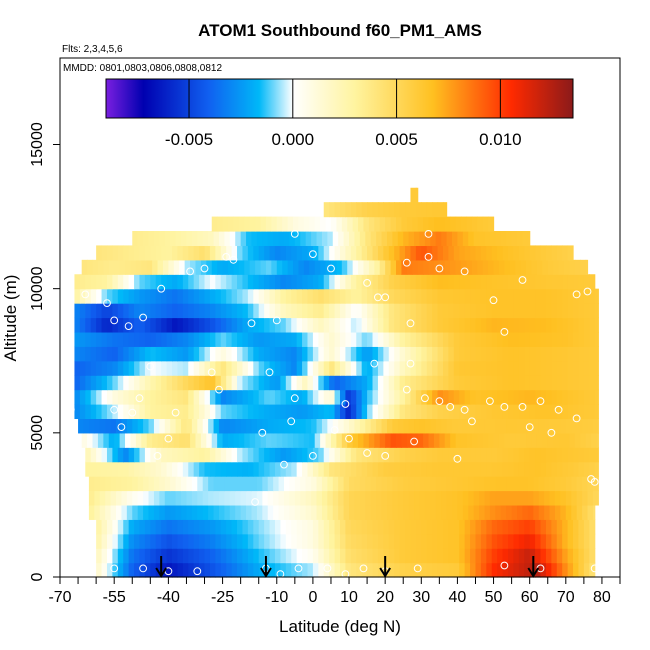 The height and width of the screenshot is (650, 650). Describe the element at coordinates (385, 567) in the screenshot. I see `flight-arrow` at that location.